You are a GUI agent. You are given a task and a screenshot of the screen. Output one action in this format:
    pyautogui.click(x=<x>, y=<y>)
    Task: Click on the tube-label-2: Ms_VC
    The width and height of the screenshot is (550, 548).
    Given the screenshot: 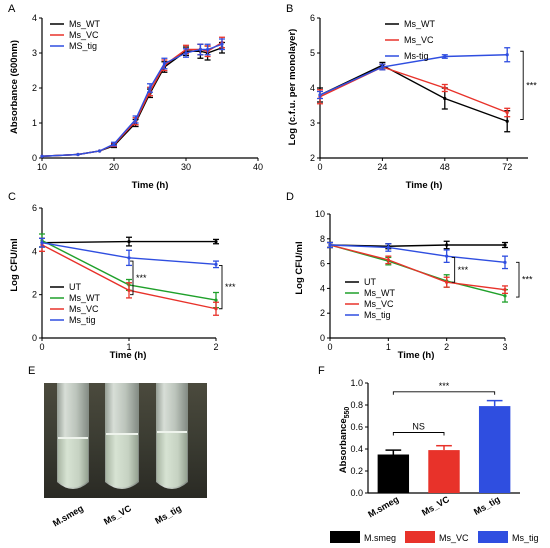 What is the action you would take?
    pyautogui.click(x=117, y=515)
    